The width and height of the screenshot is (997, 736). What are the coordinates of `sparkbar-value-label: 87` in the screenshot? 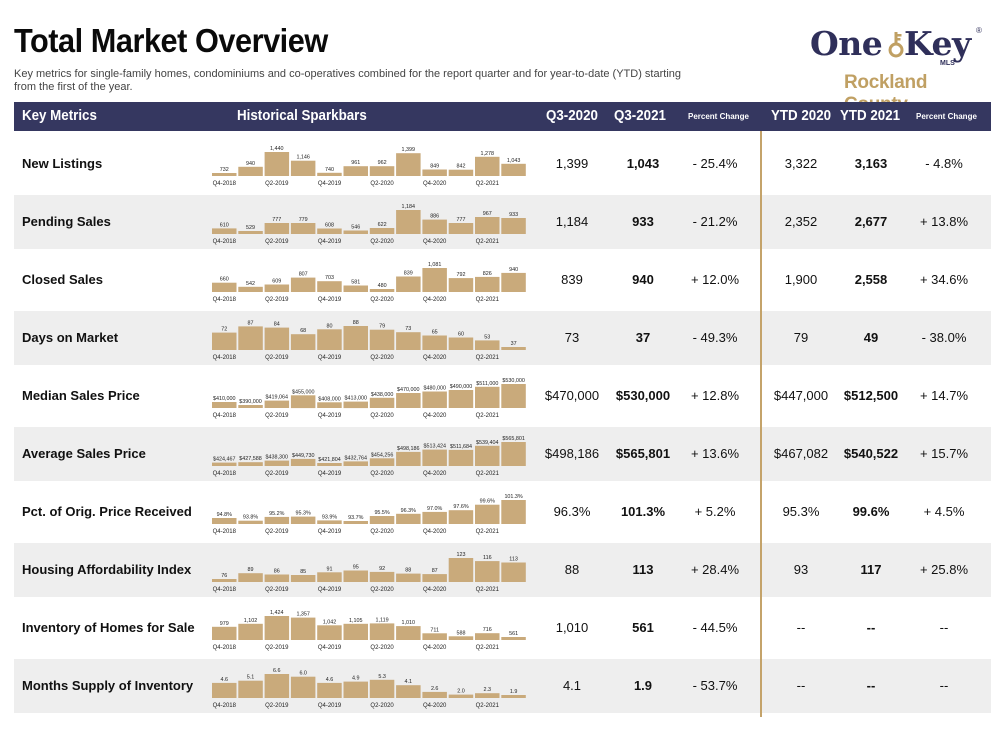 It's located at (435, 571).